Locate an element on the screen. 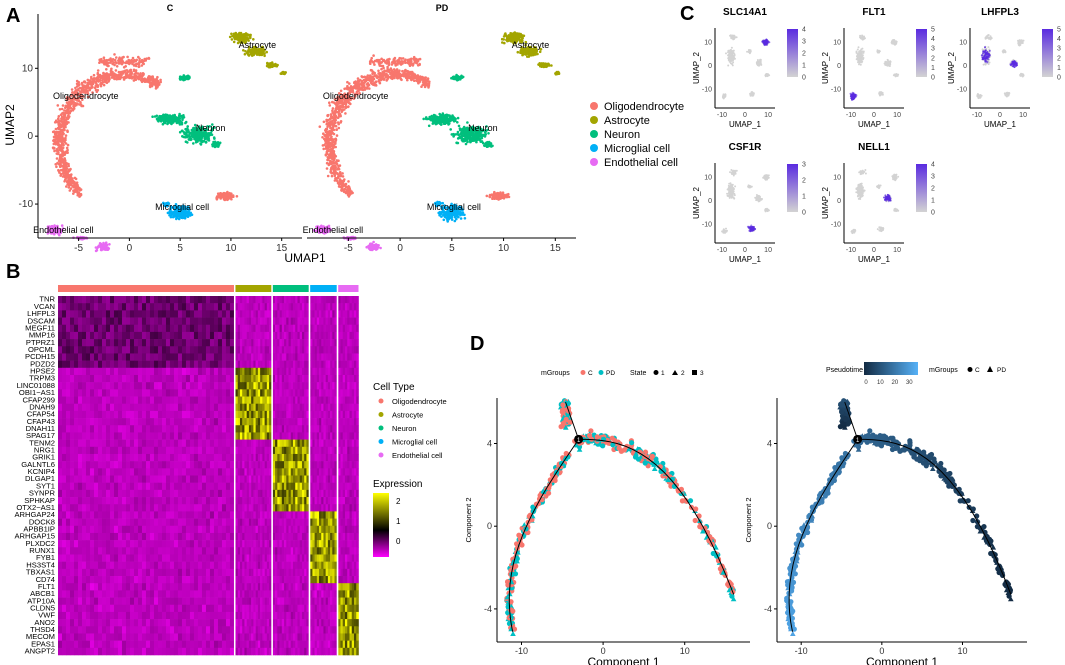  umap-facet-c-label: C is located at coordinates (170, 8).